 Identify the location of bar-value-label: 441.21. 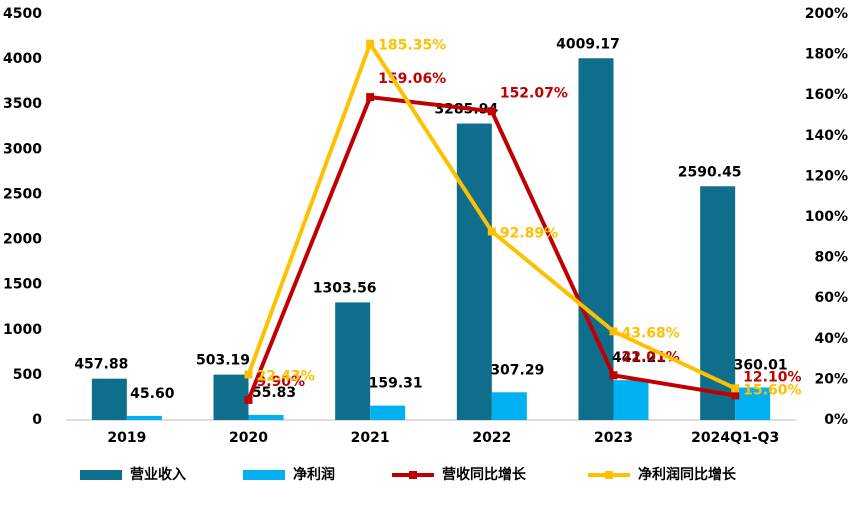
(639, 358).